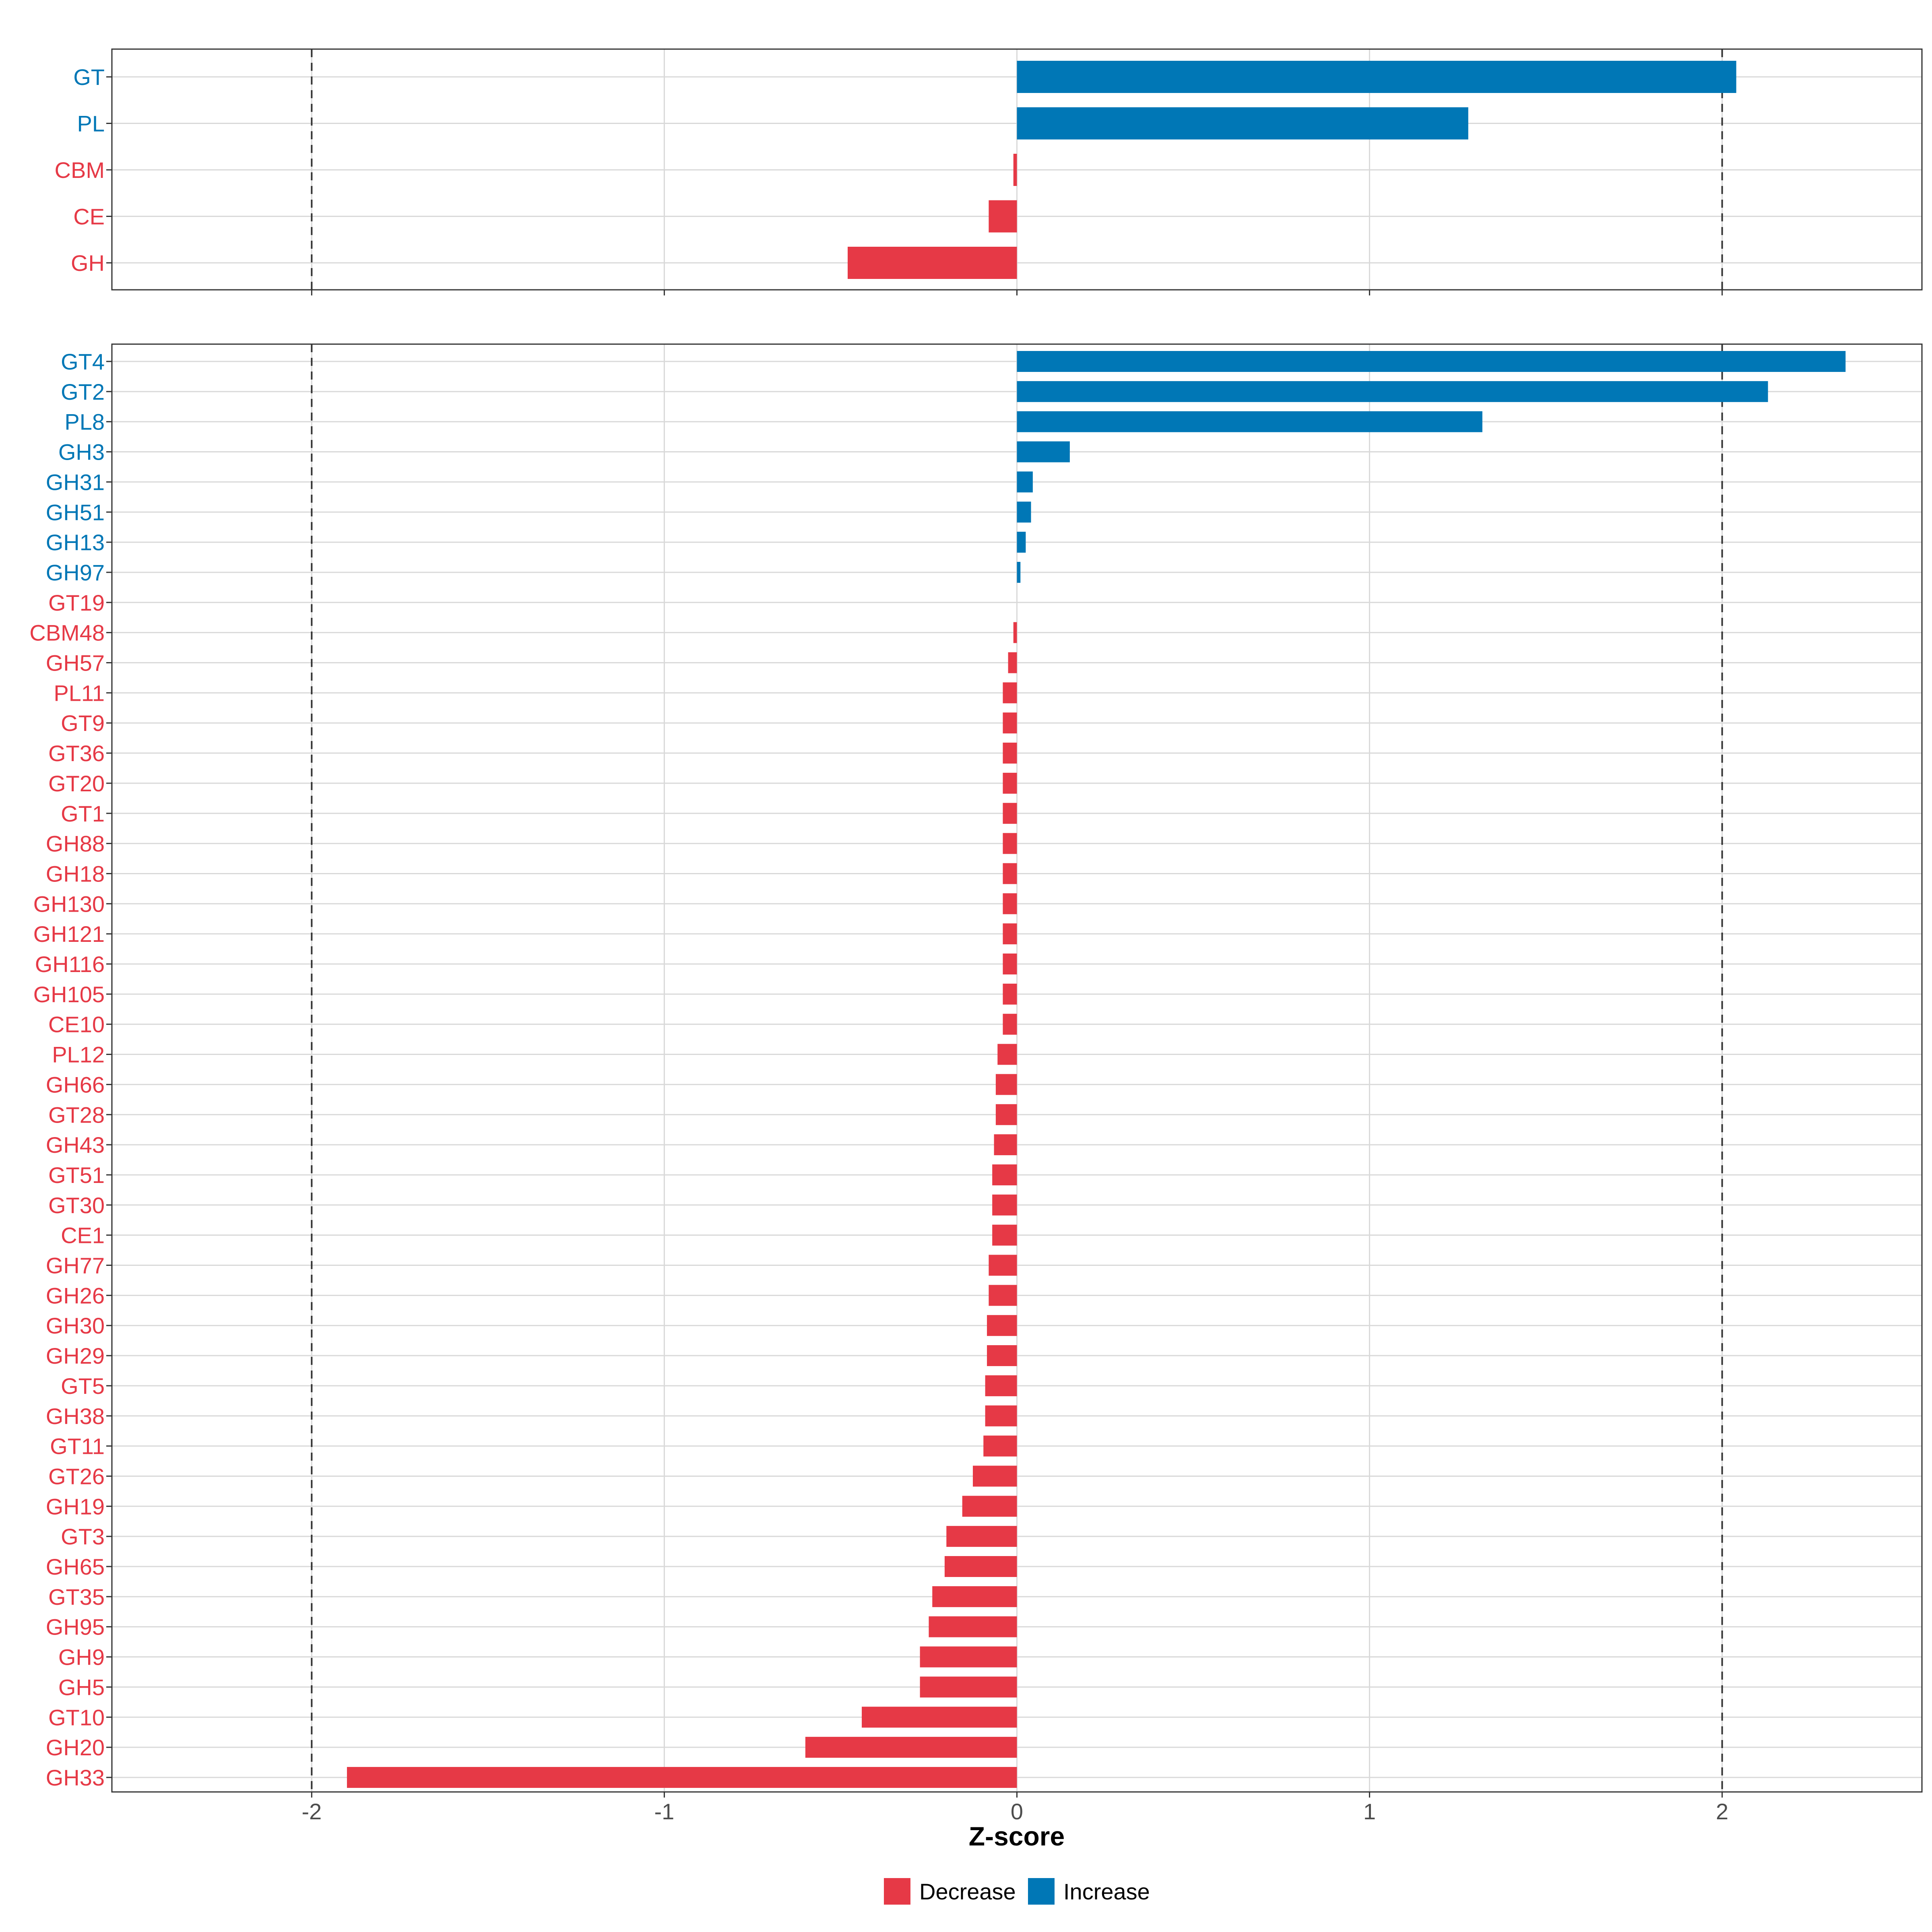 The height and width of the screenshot is (1932, 1932). What do you see at coordinates (69, 903) in the screenshot?
I see `y-label-GH130: GH130` at bounding box center [69, 903].